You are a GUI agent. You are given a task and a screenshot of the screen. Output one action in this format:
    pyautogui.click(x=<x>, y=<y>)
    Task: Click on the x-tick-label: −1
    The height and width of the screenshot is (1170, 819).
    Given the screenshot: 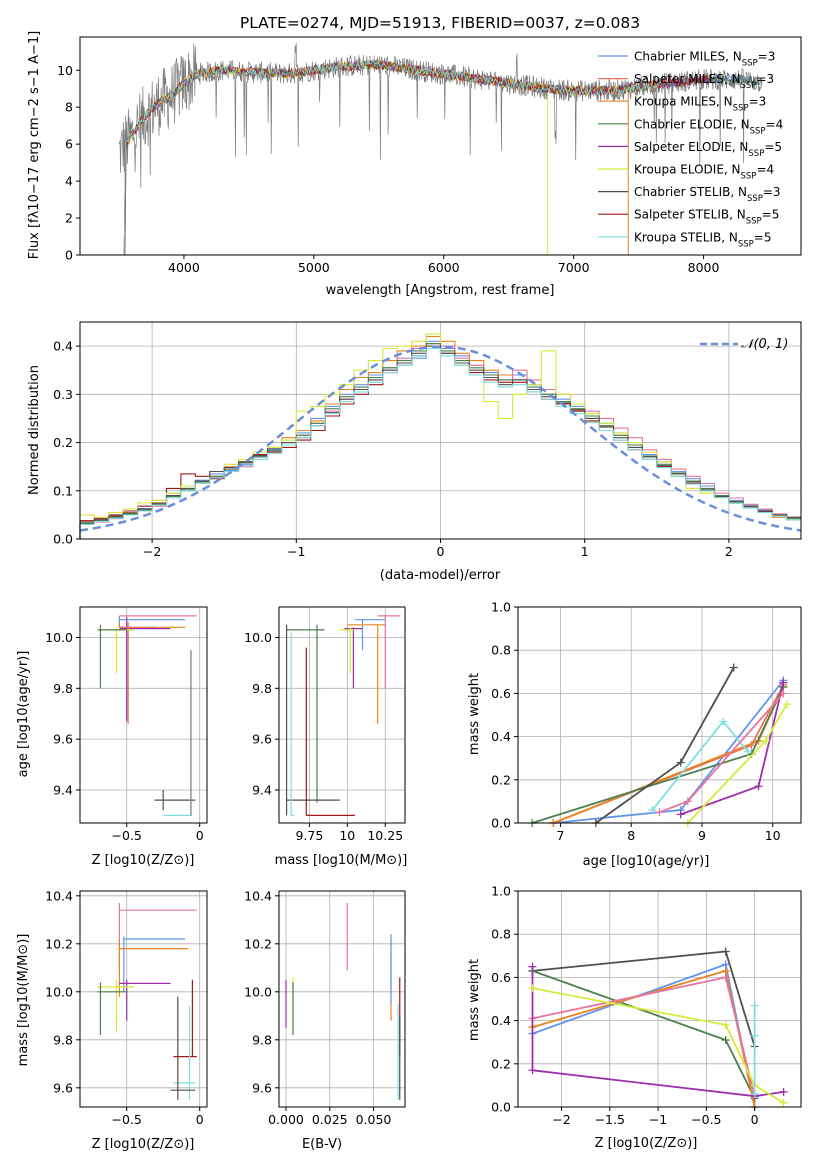 What is the action you would take?
    pyautogui.click(x=658, y=1119)
    